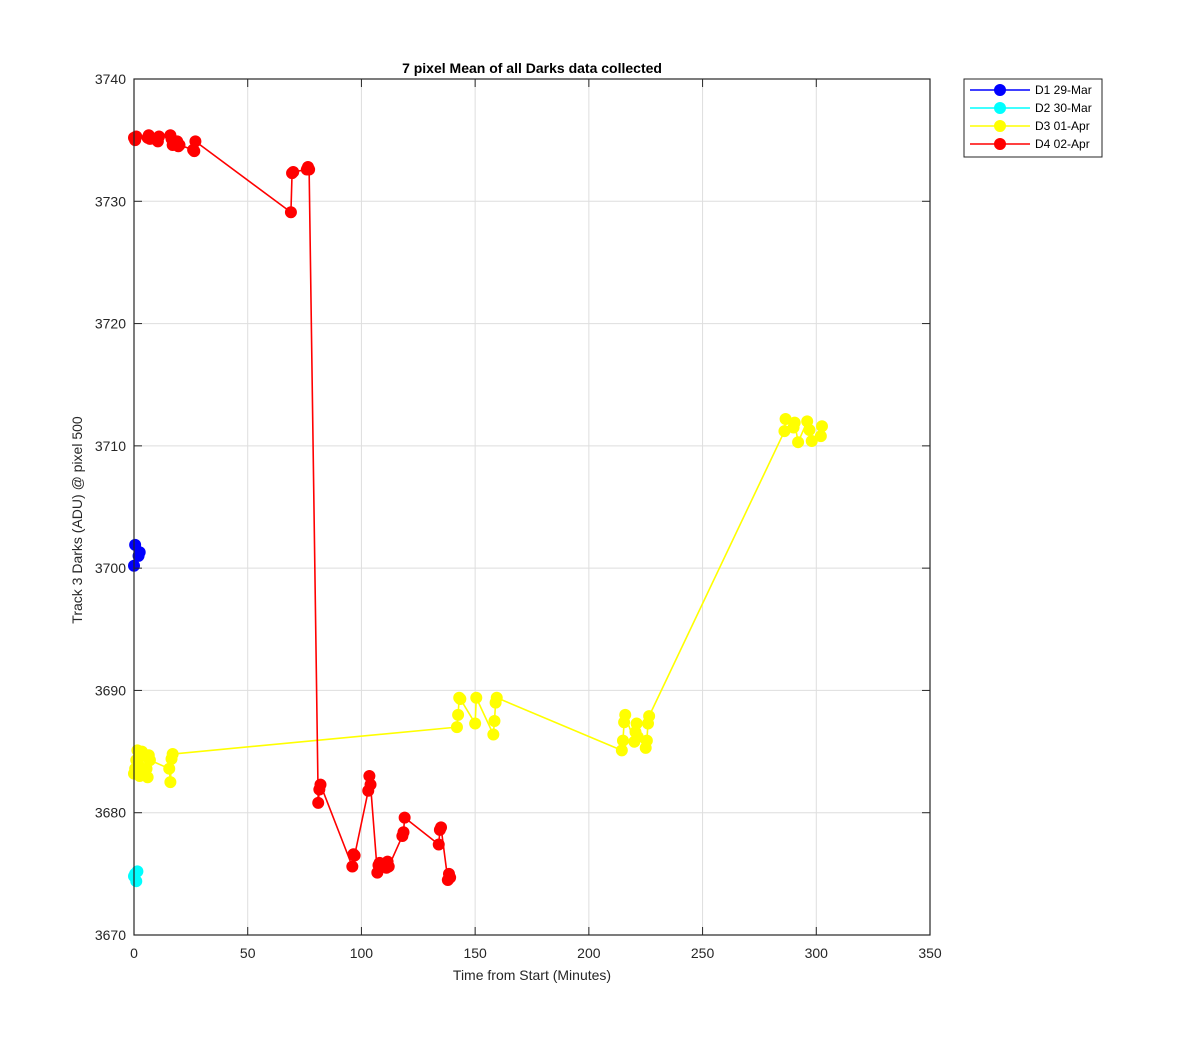 The width and height of the screenshot is (1200, 1050). Describe the element at coordinates (1000, 126) in the screenshot. I see `legend-marker-d3-01-apr` at that location.